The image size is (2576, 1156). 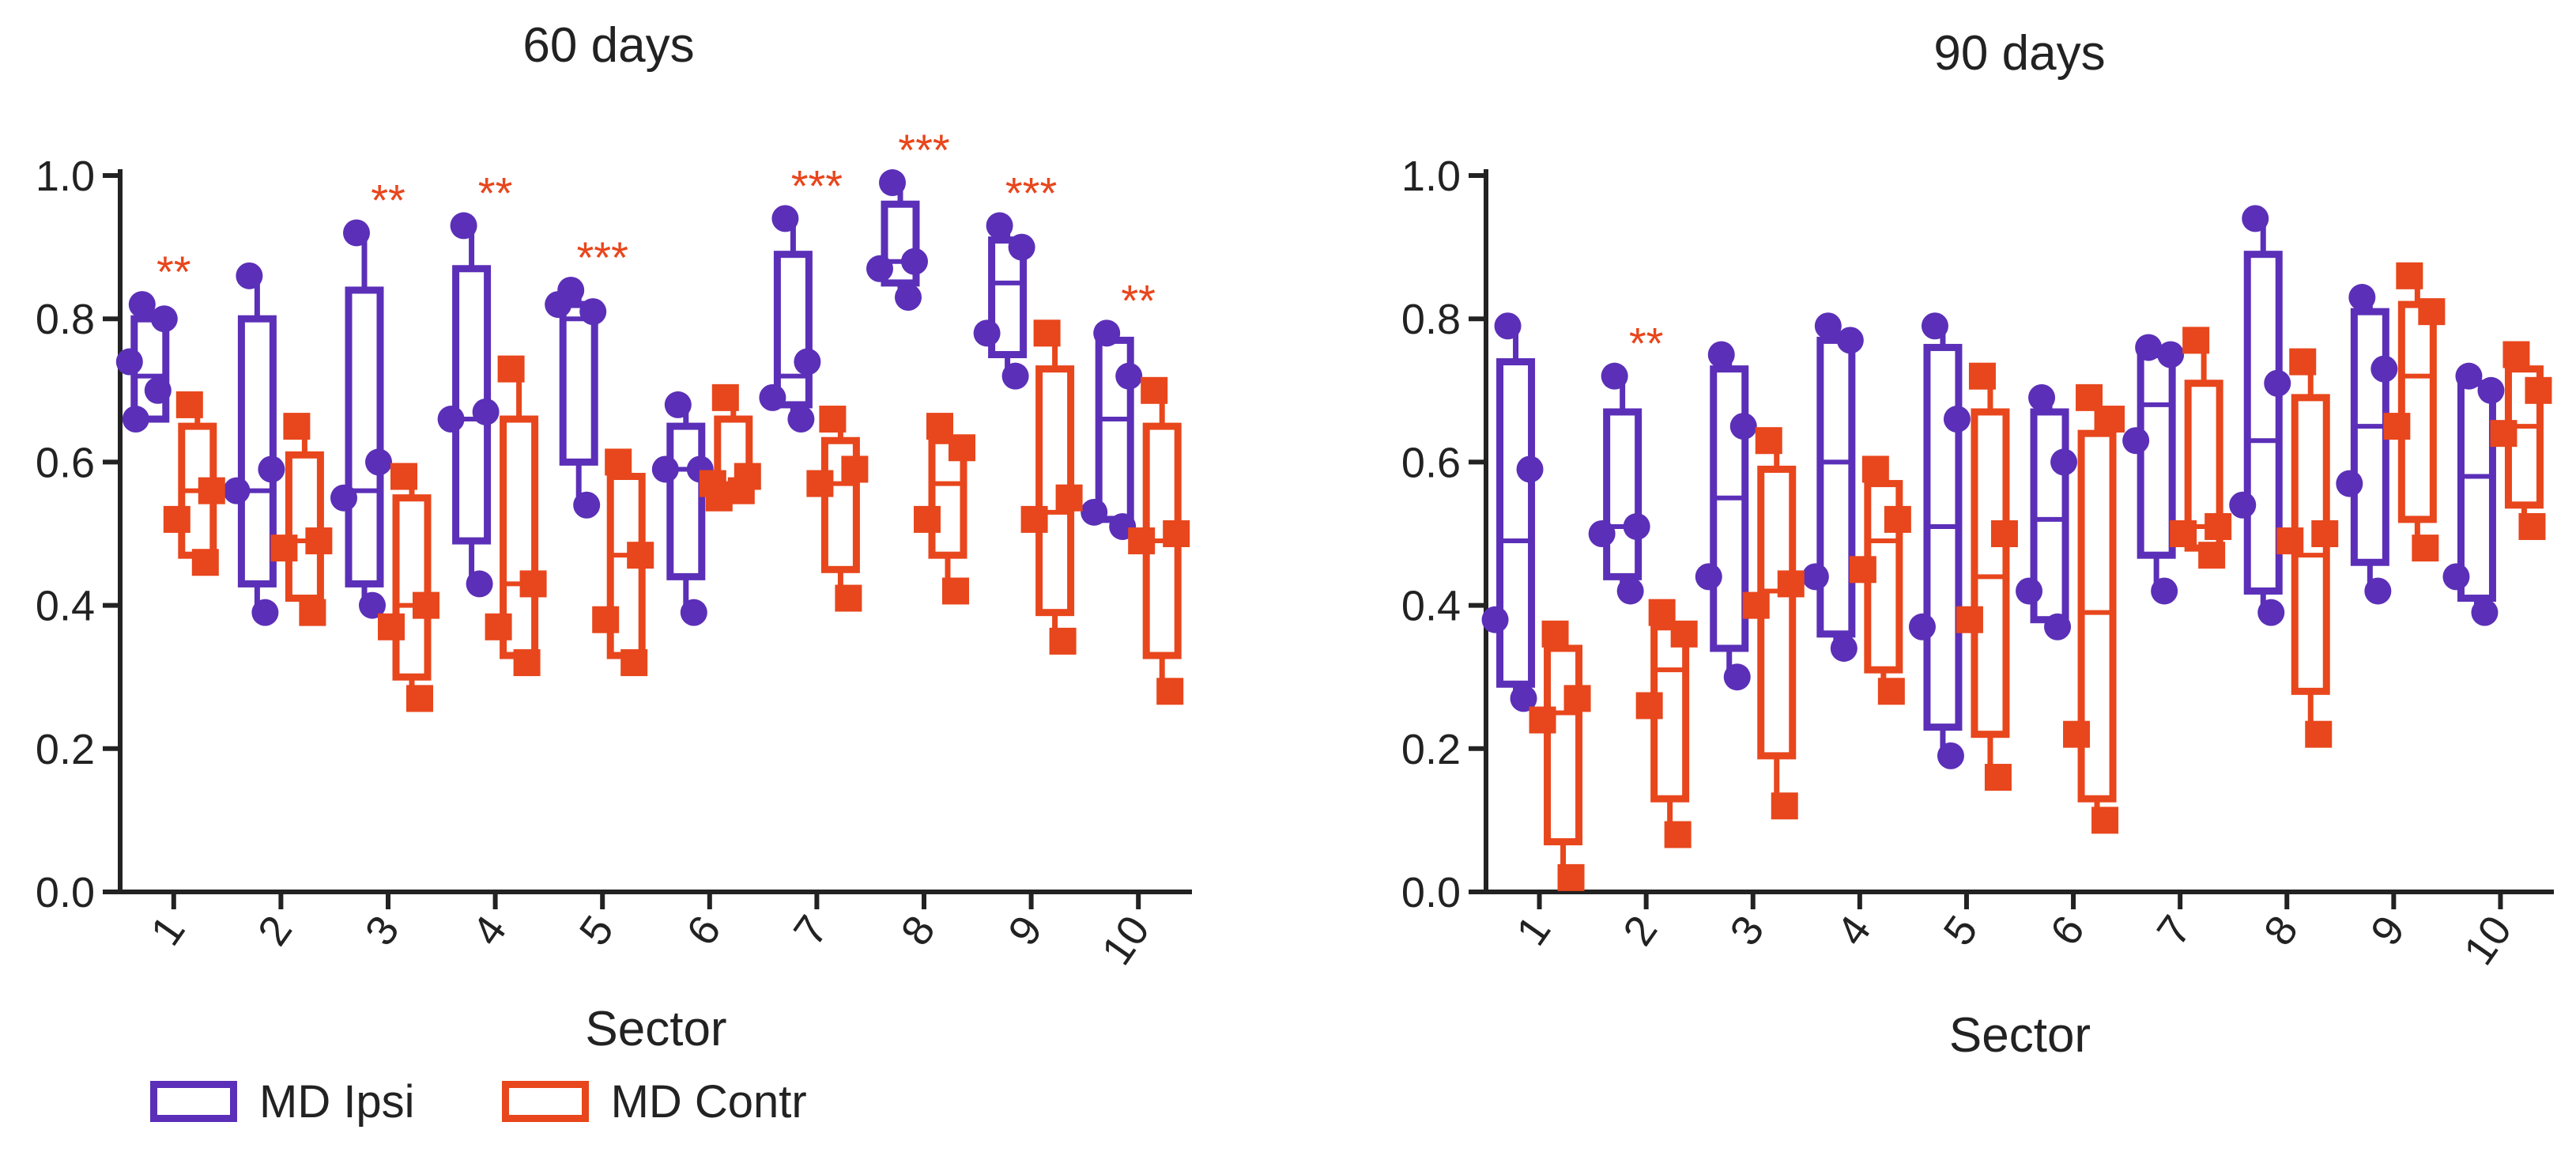 I want to click on x-tick-label: 8, so click(x=2281, y=930).